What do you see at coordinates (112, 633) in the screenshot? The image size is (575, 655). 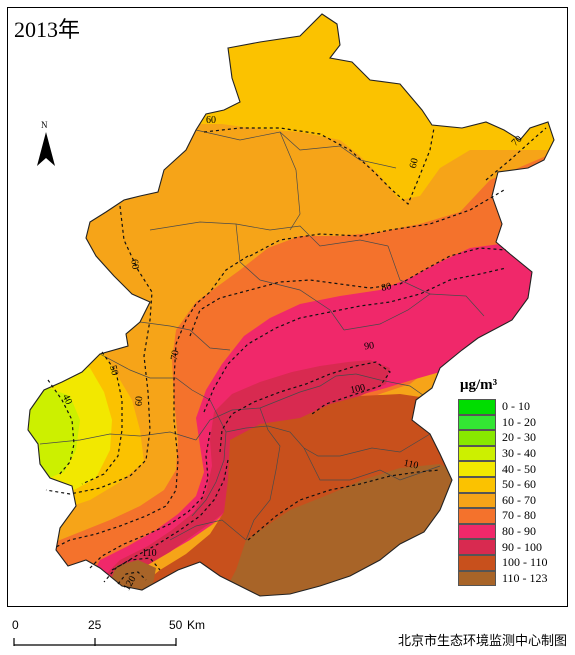 I see `scale-bar: 0 25 50 Km` at bounding box center [112, 633].